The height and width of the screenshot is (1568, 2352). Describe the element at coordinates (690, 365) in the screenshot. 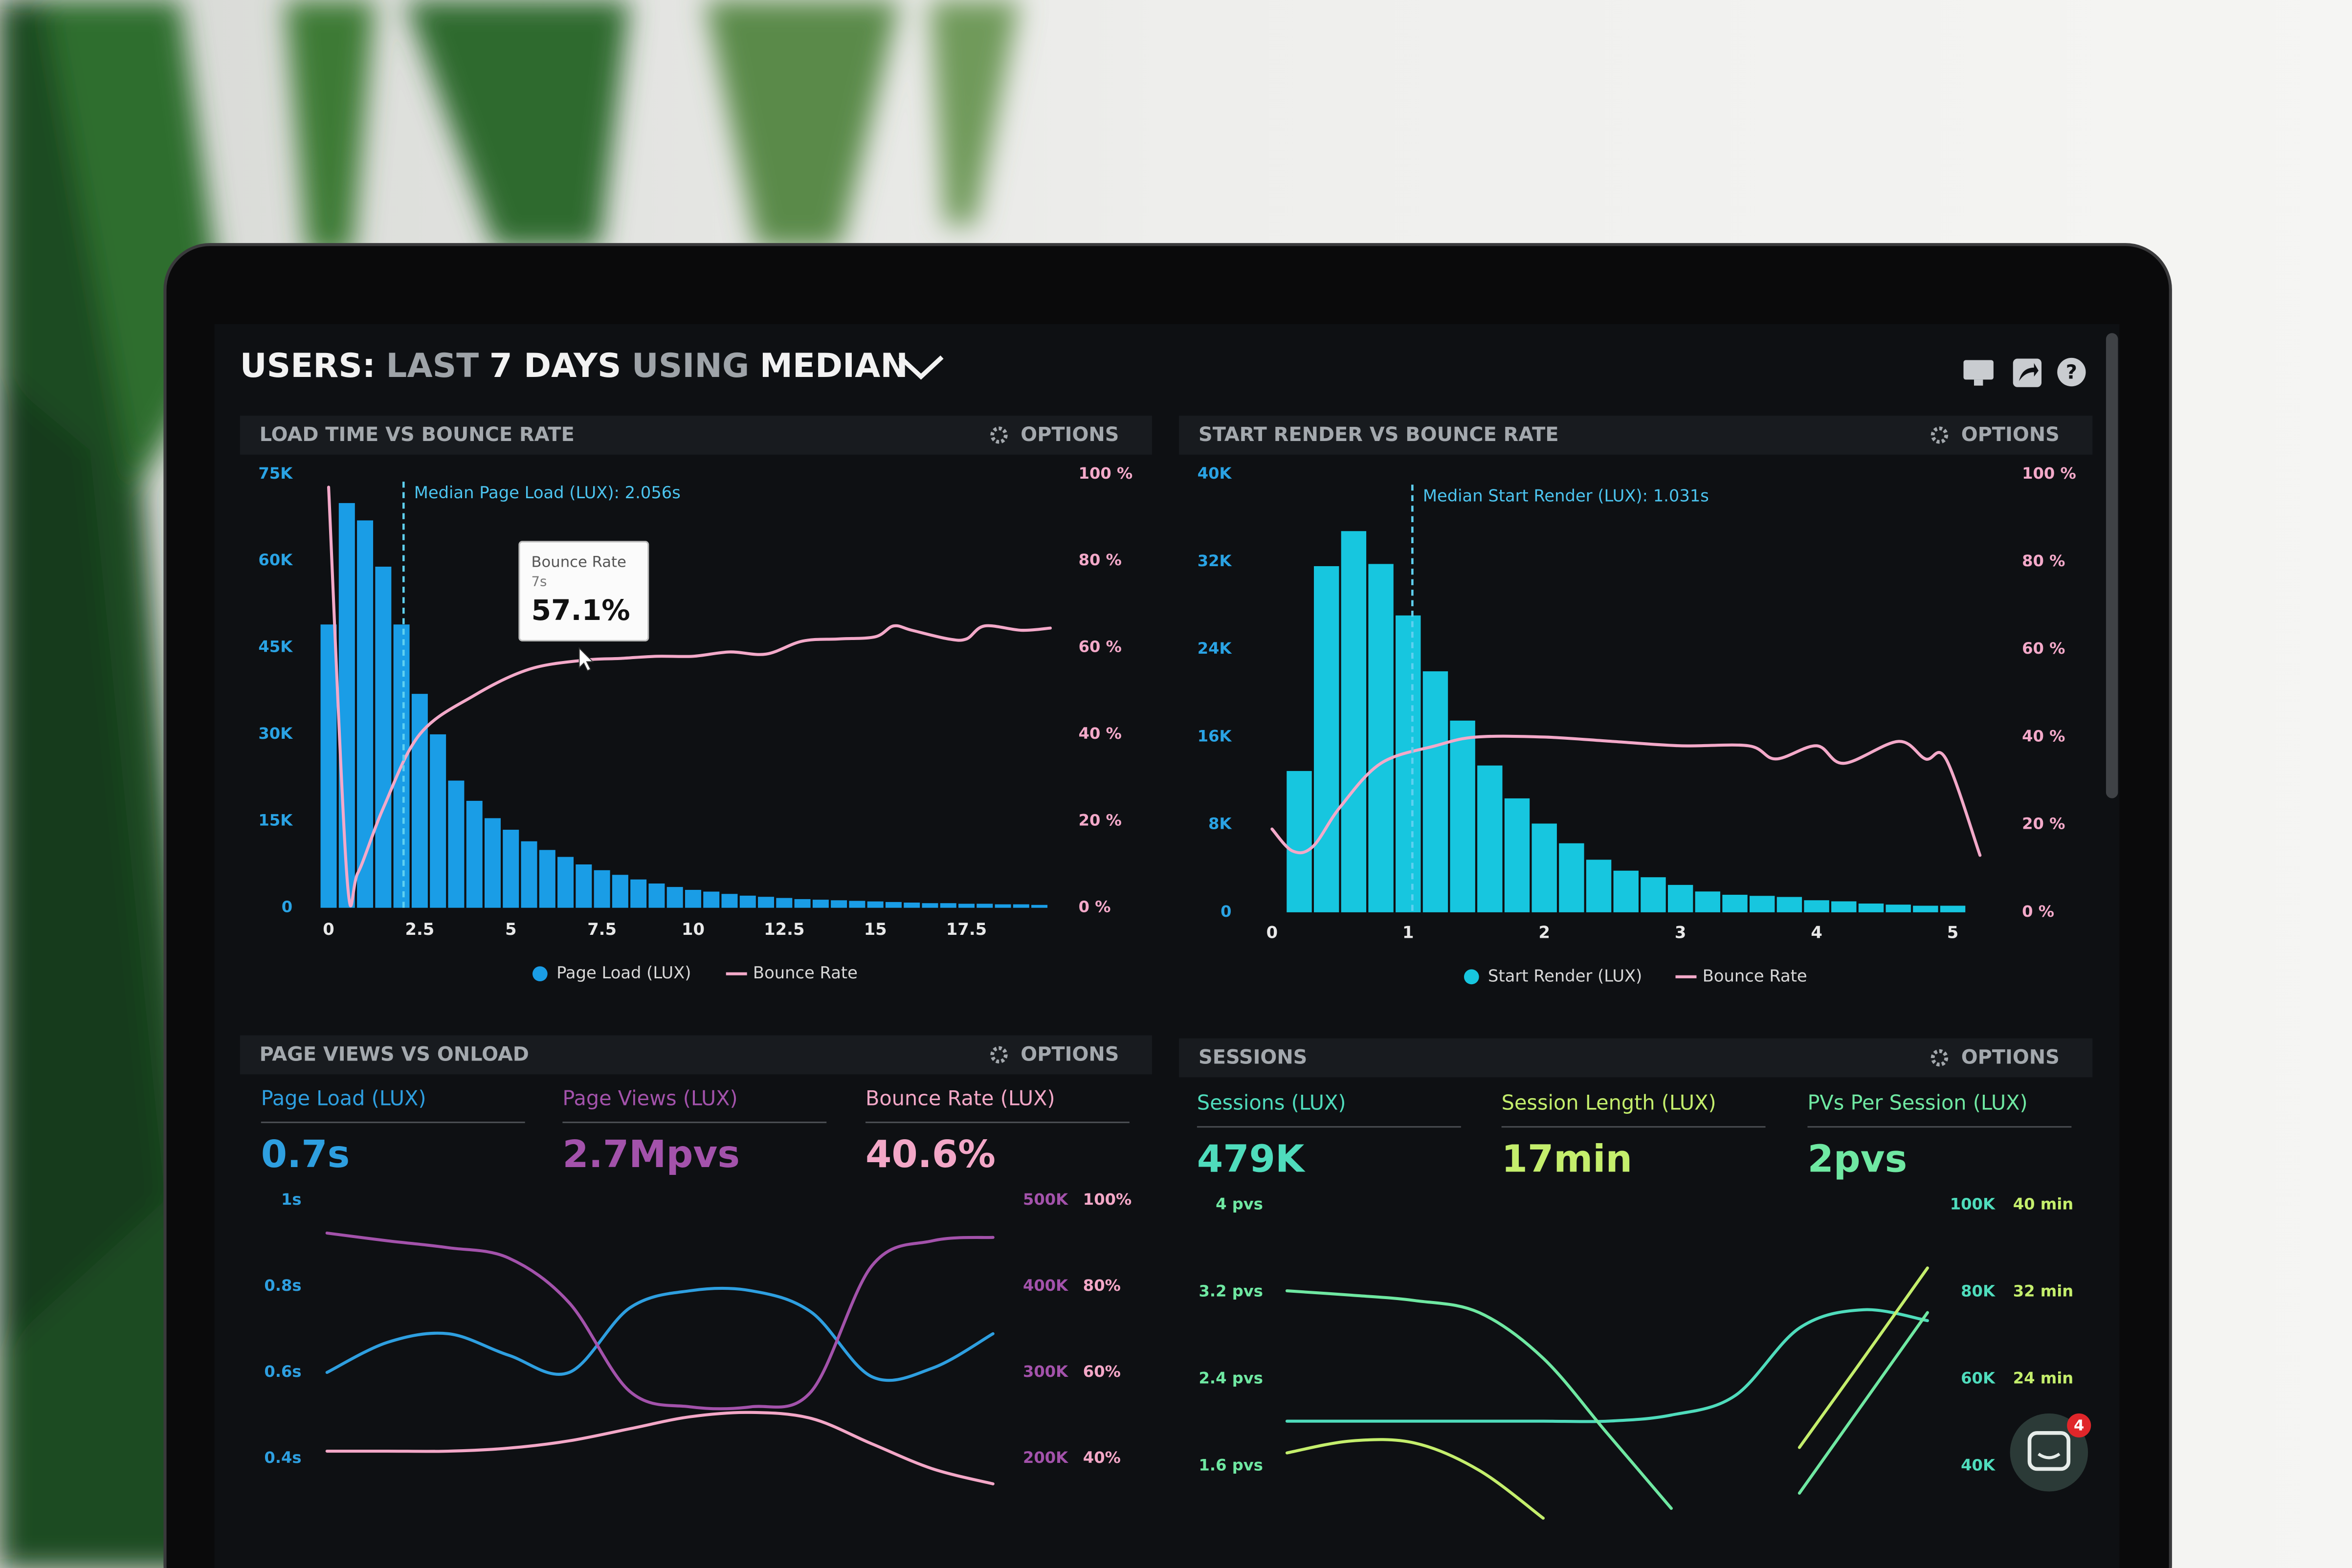

I see `title-part: USING` at that location.